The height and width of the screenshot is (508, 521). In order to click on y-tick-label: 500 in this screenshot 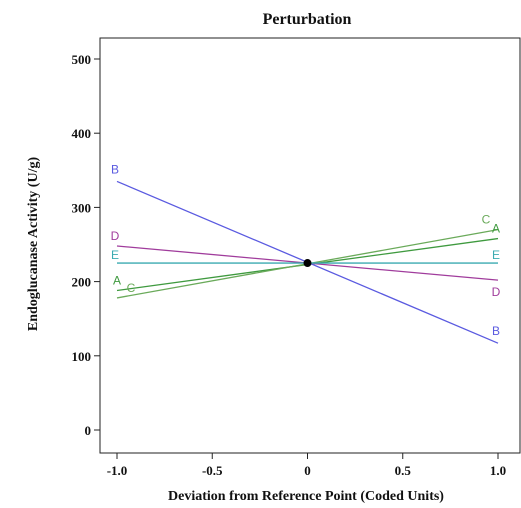, I will do `click(82, 59)`.